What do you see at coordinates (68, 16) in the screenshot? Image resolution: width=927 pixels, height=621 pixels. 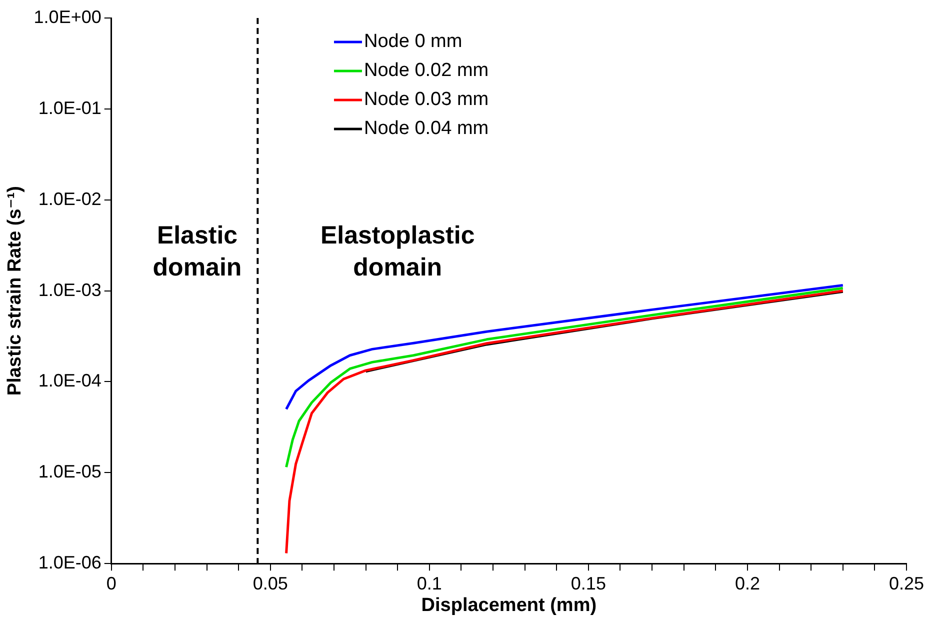 I see `y-tick-label: 1.0E+00` at bounding box center [68, 16].